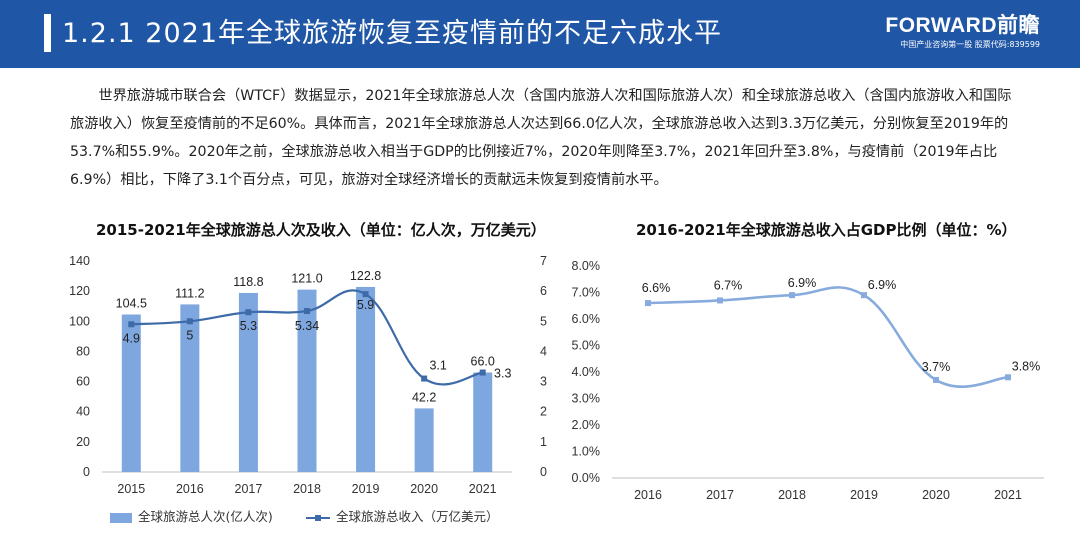  Describe the element at coordinates (543, 412) in the screenshot. I see `chart1-y-right-tick: 2` at that location.